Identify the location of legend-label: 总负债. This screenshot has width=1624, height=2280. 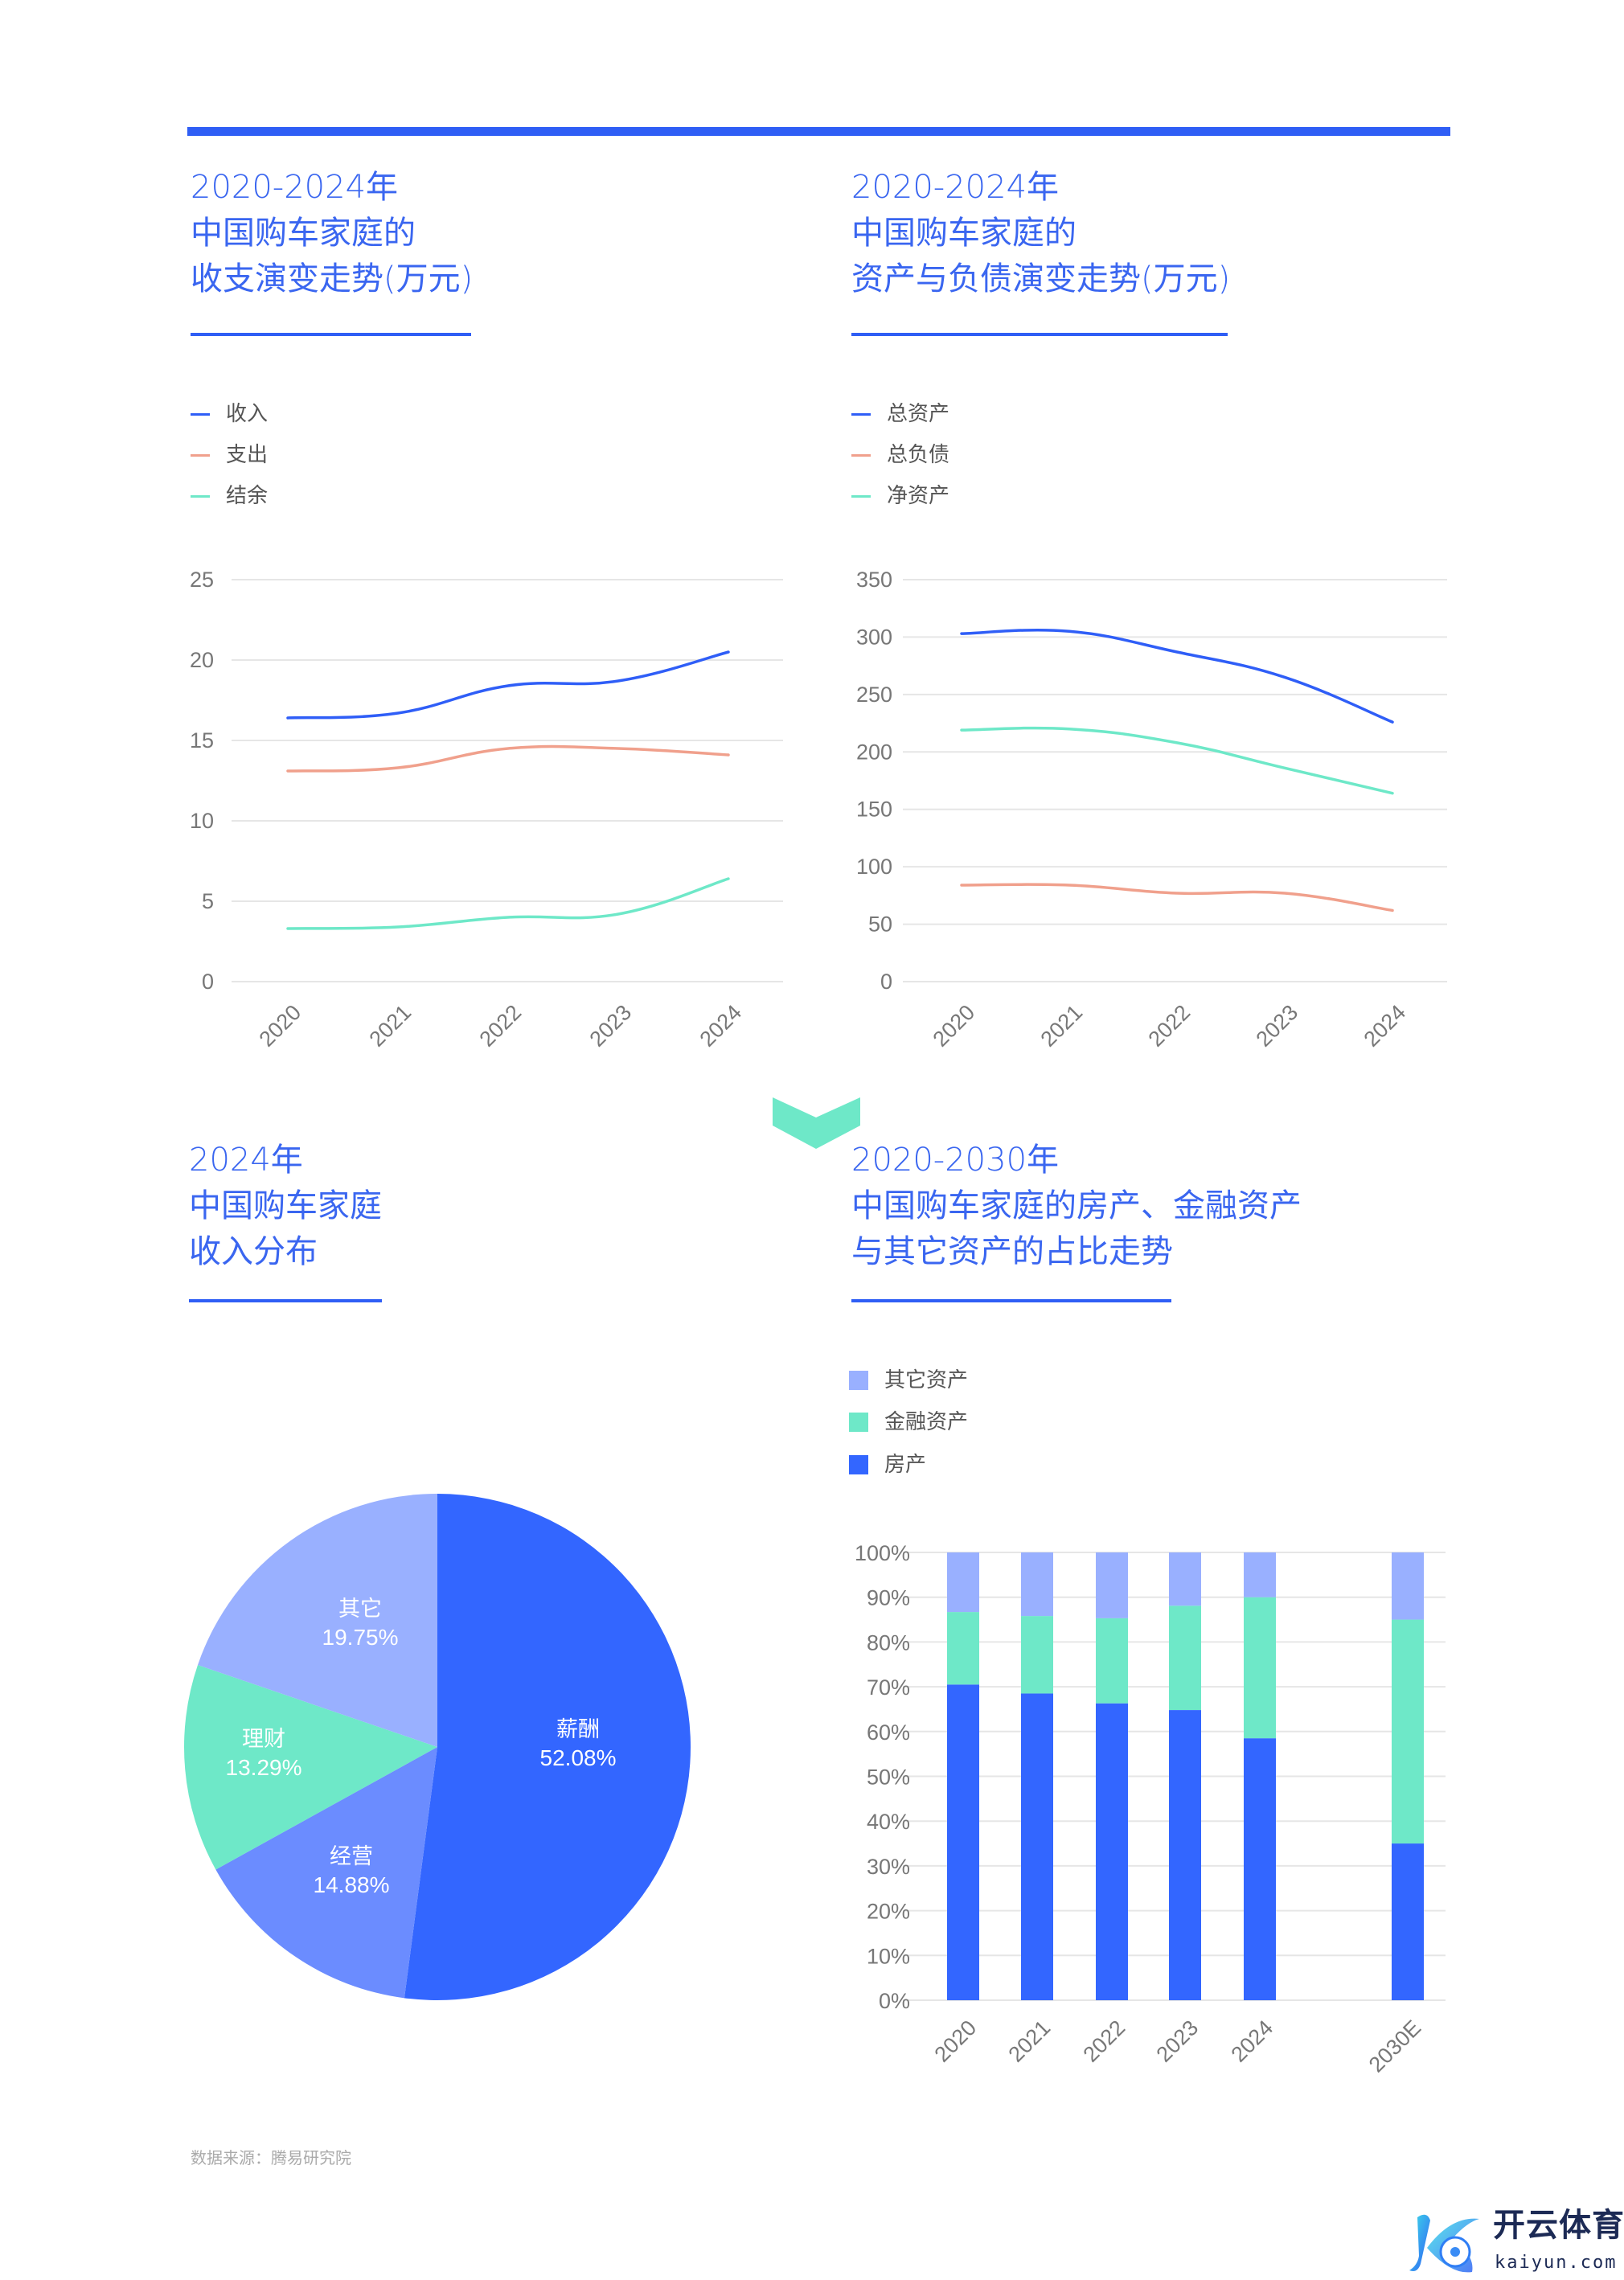
(918, 455).